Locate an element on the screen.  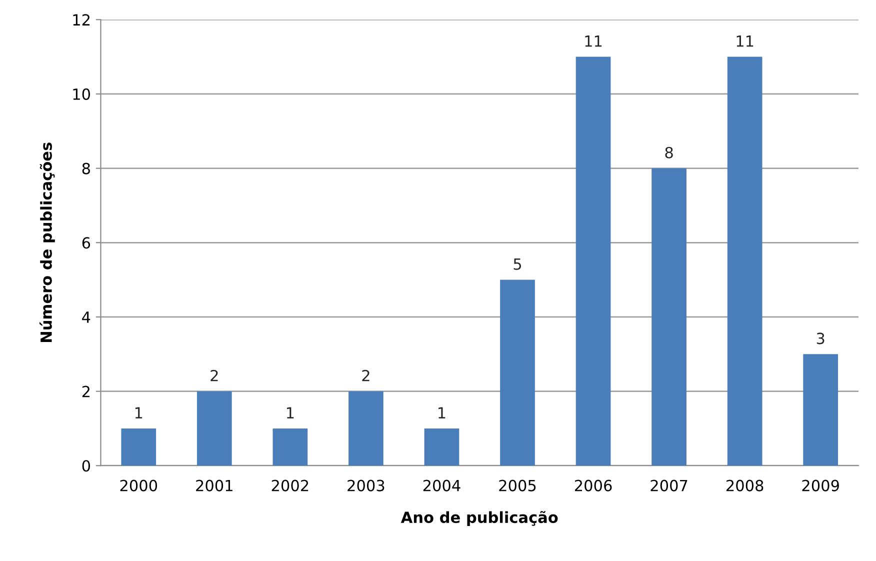
x-tick-label: 2005 is located at coordinates (517, 486).